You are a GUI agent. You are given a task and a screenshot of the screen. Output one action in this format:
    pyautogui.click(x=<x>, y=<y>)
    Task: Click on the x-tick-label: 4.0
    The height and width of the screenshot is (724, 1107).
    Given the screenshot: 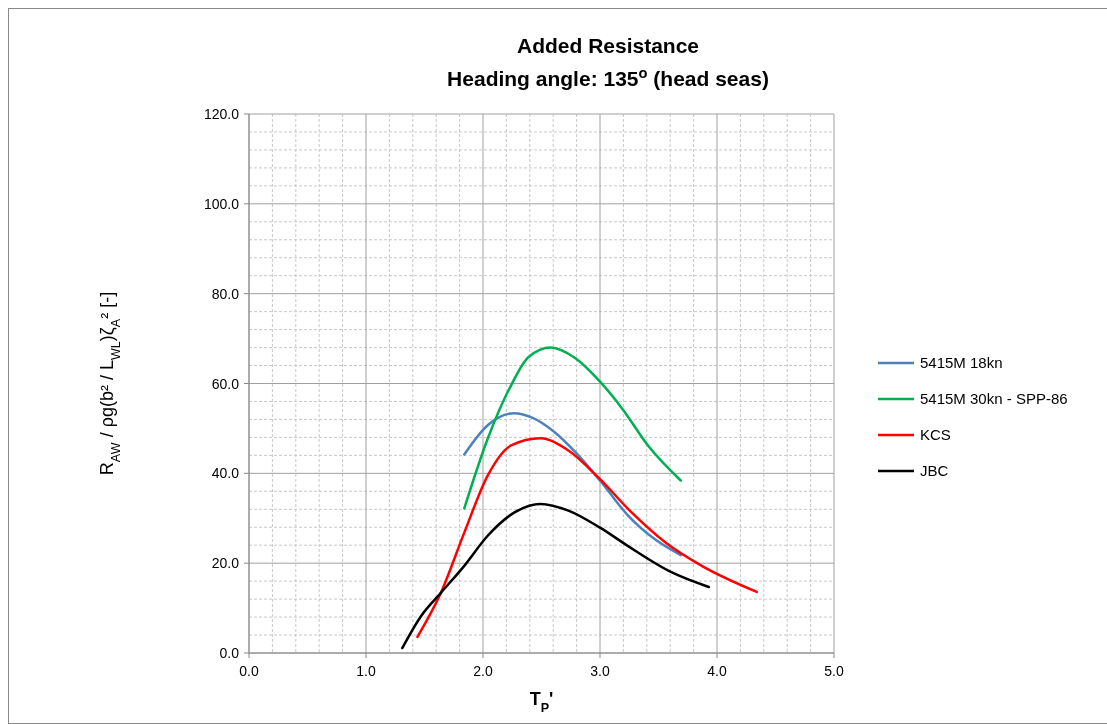 What is the action you would take?
    pyautogui.click(x=717, y=671)
    